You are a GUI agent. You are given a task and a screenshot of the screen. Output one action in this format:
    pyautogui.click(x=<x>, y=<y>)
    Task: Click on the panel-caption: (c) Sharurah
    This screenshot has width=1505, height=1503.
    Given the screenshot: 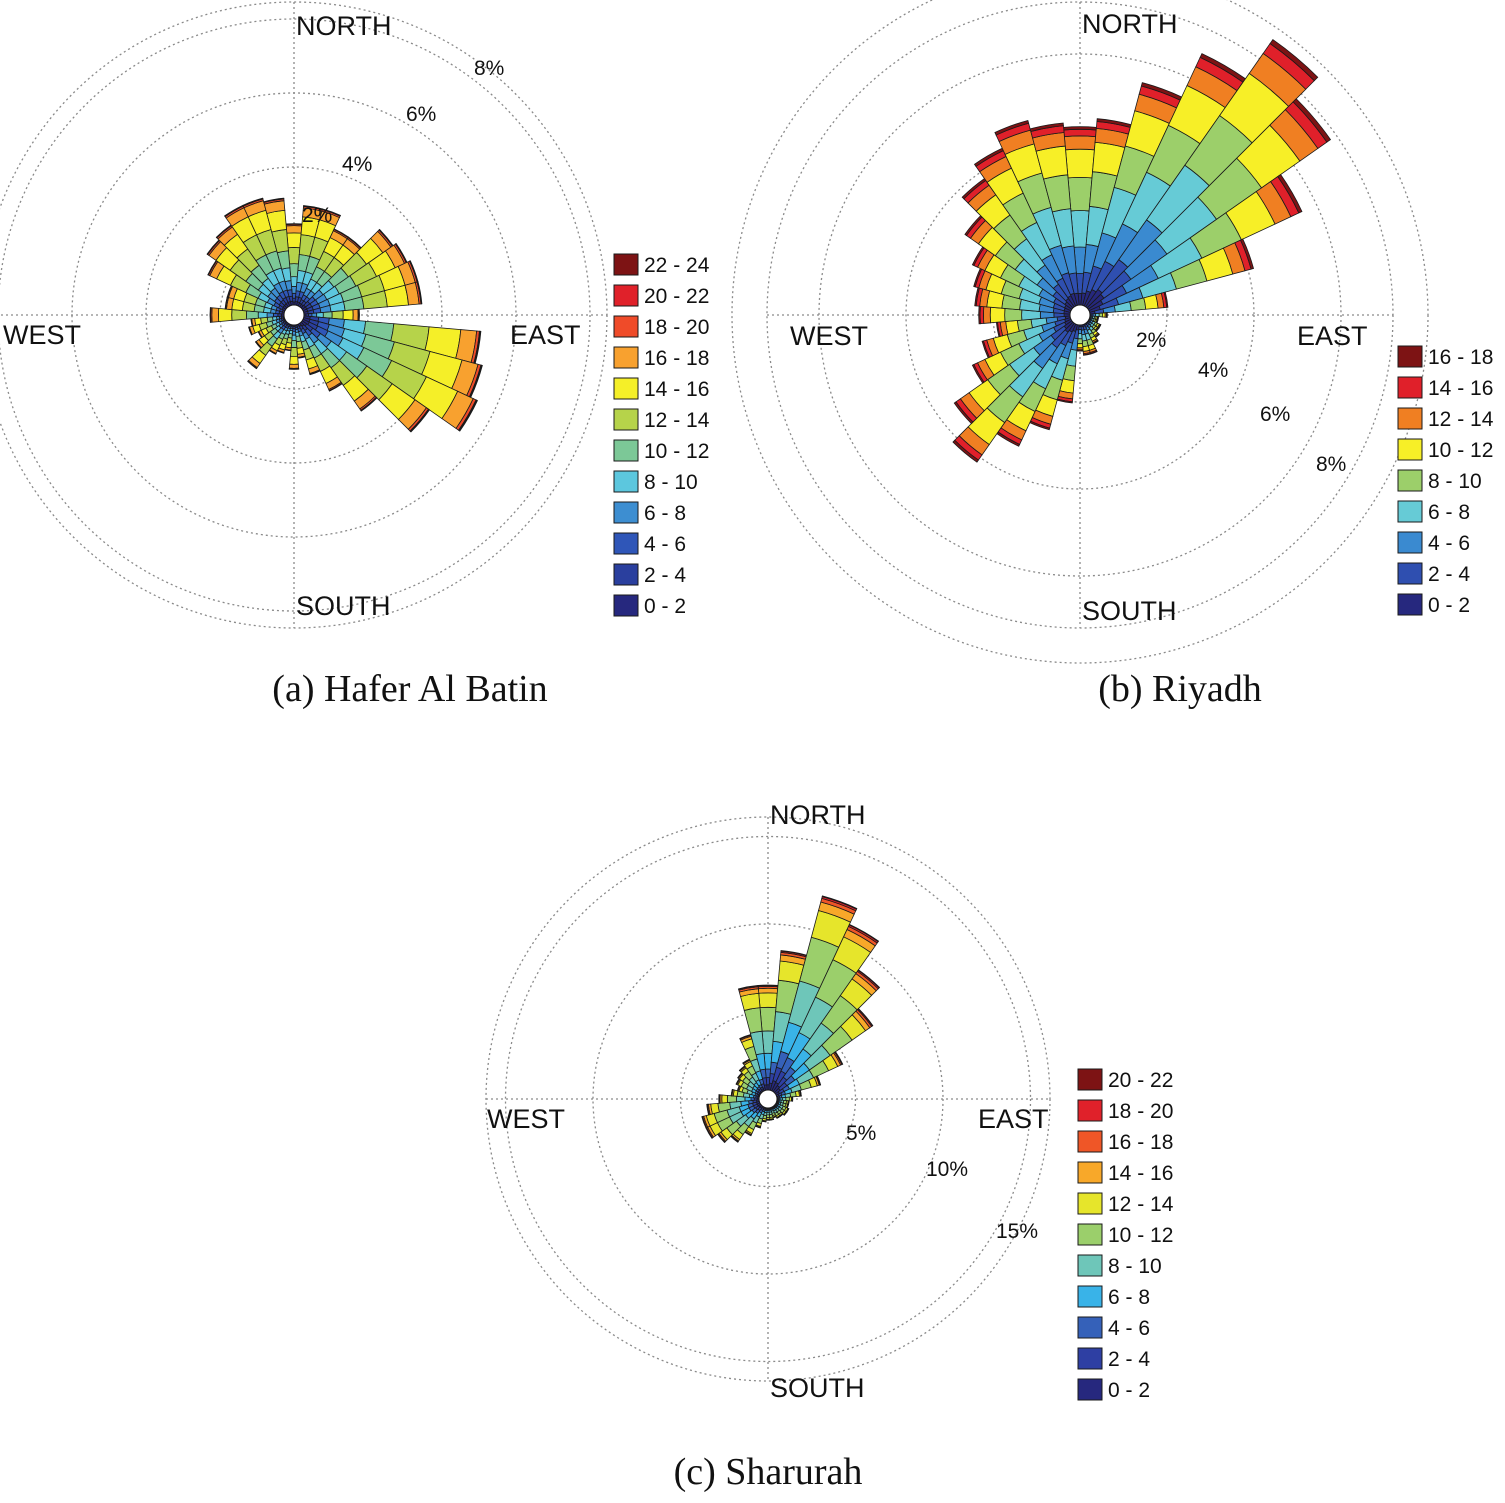 What is the action you would take?
    pyautogui.click(x=768, y=1472)
    